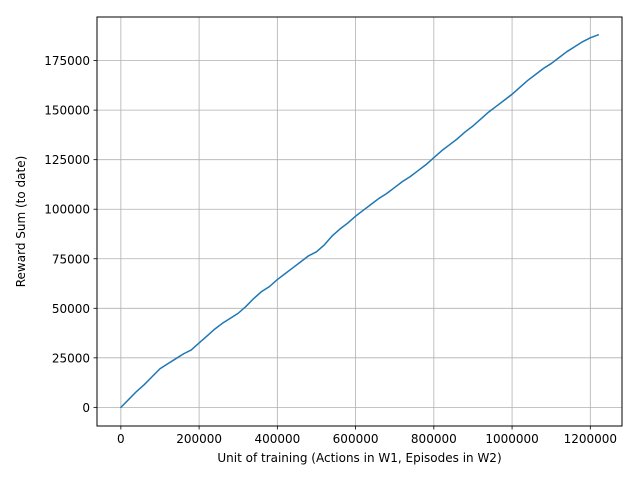  I want to click on y-axis-label: Reward Sum (to date), so click(21, 222).